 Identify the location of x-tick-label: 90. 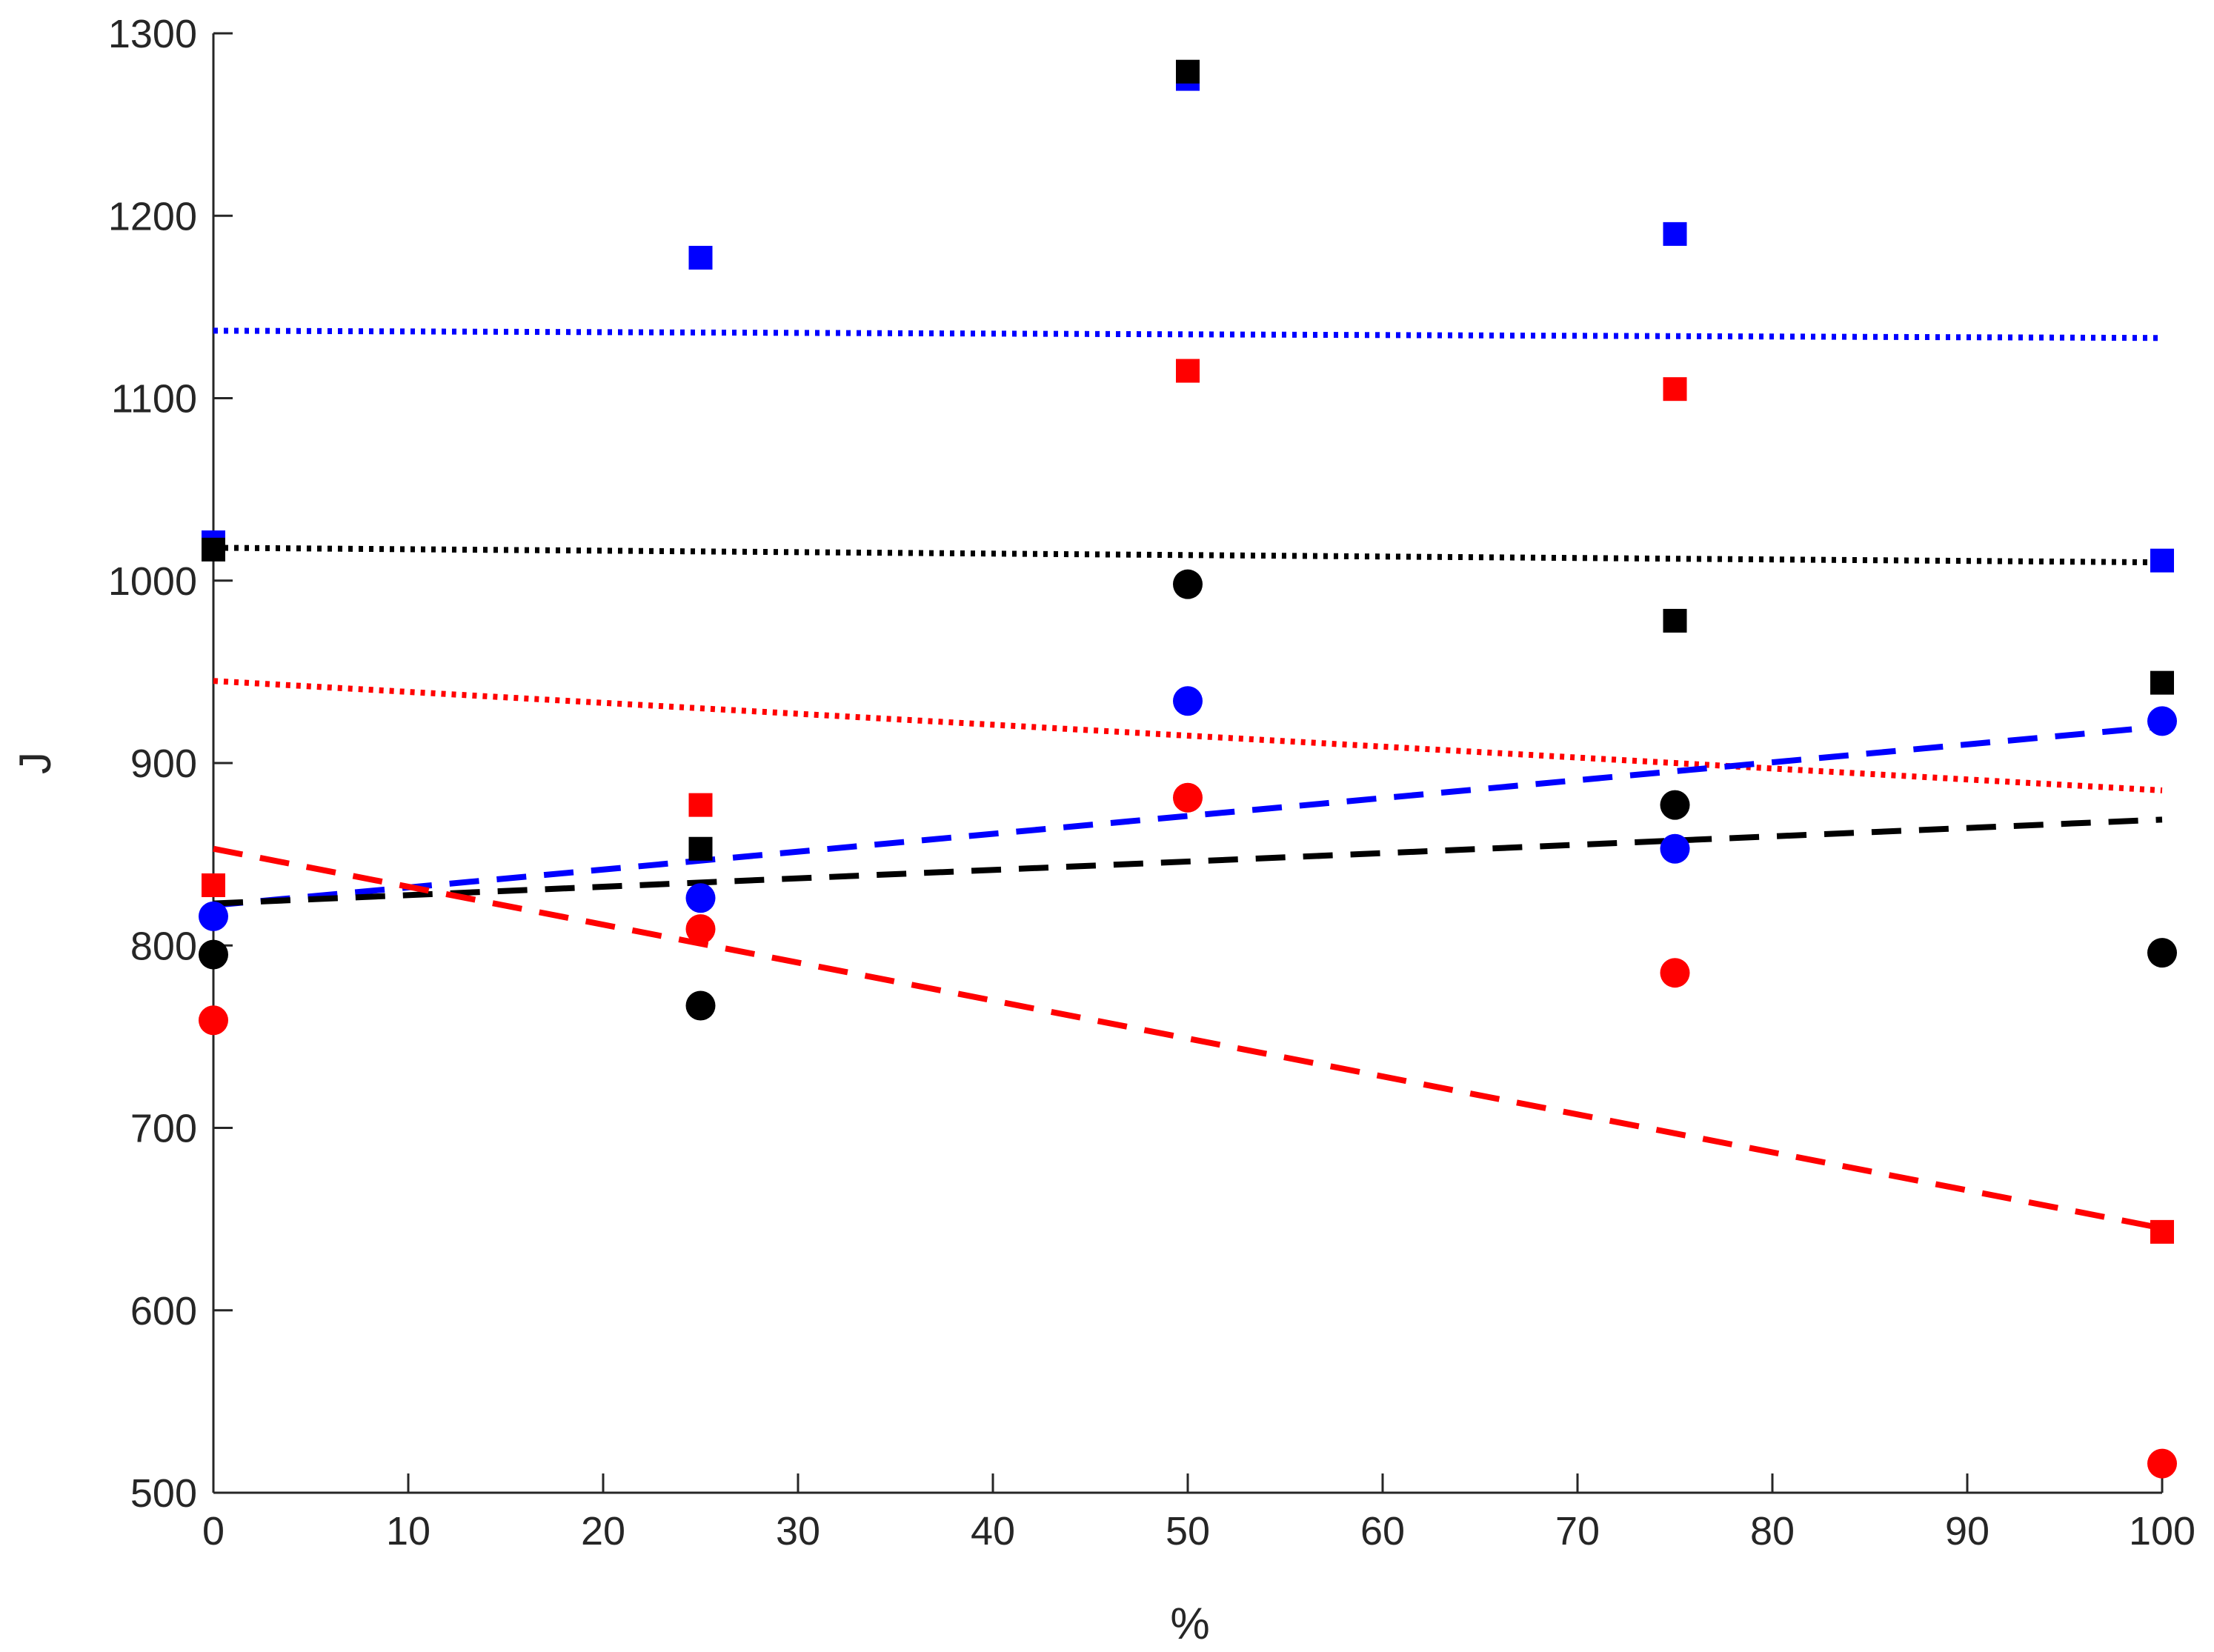
(1967, 1531).